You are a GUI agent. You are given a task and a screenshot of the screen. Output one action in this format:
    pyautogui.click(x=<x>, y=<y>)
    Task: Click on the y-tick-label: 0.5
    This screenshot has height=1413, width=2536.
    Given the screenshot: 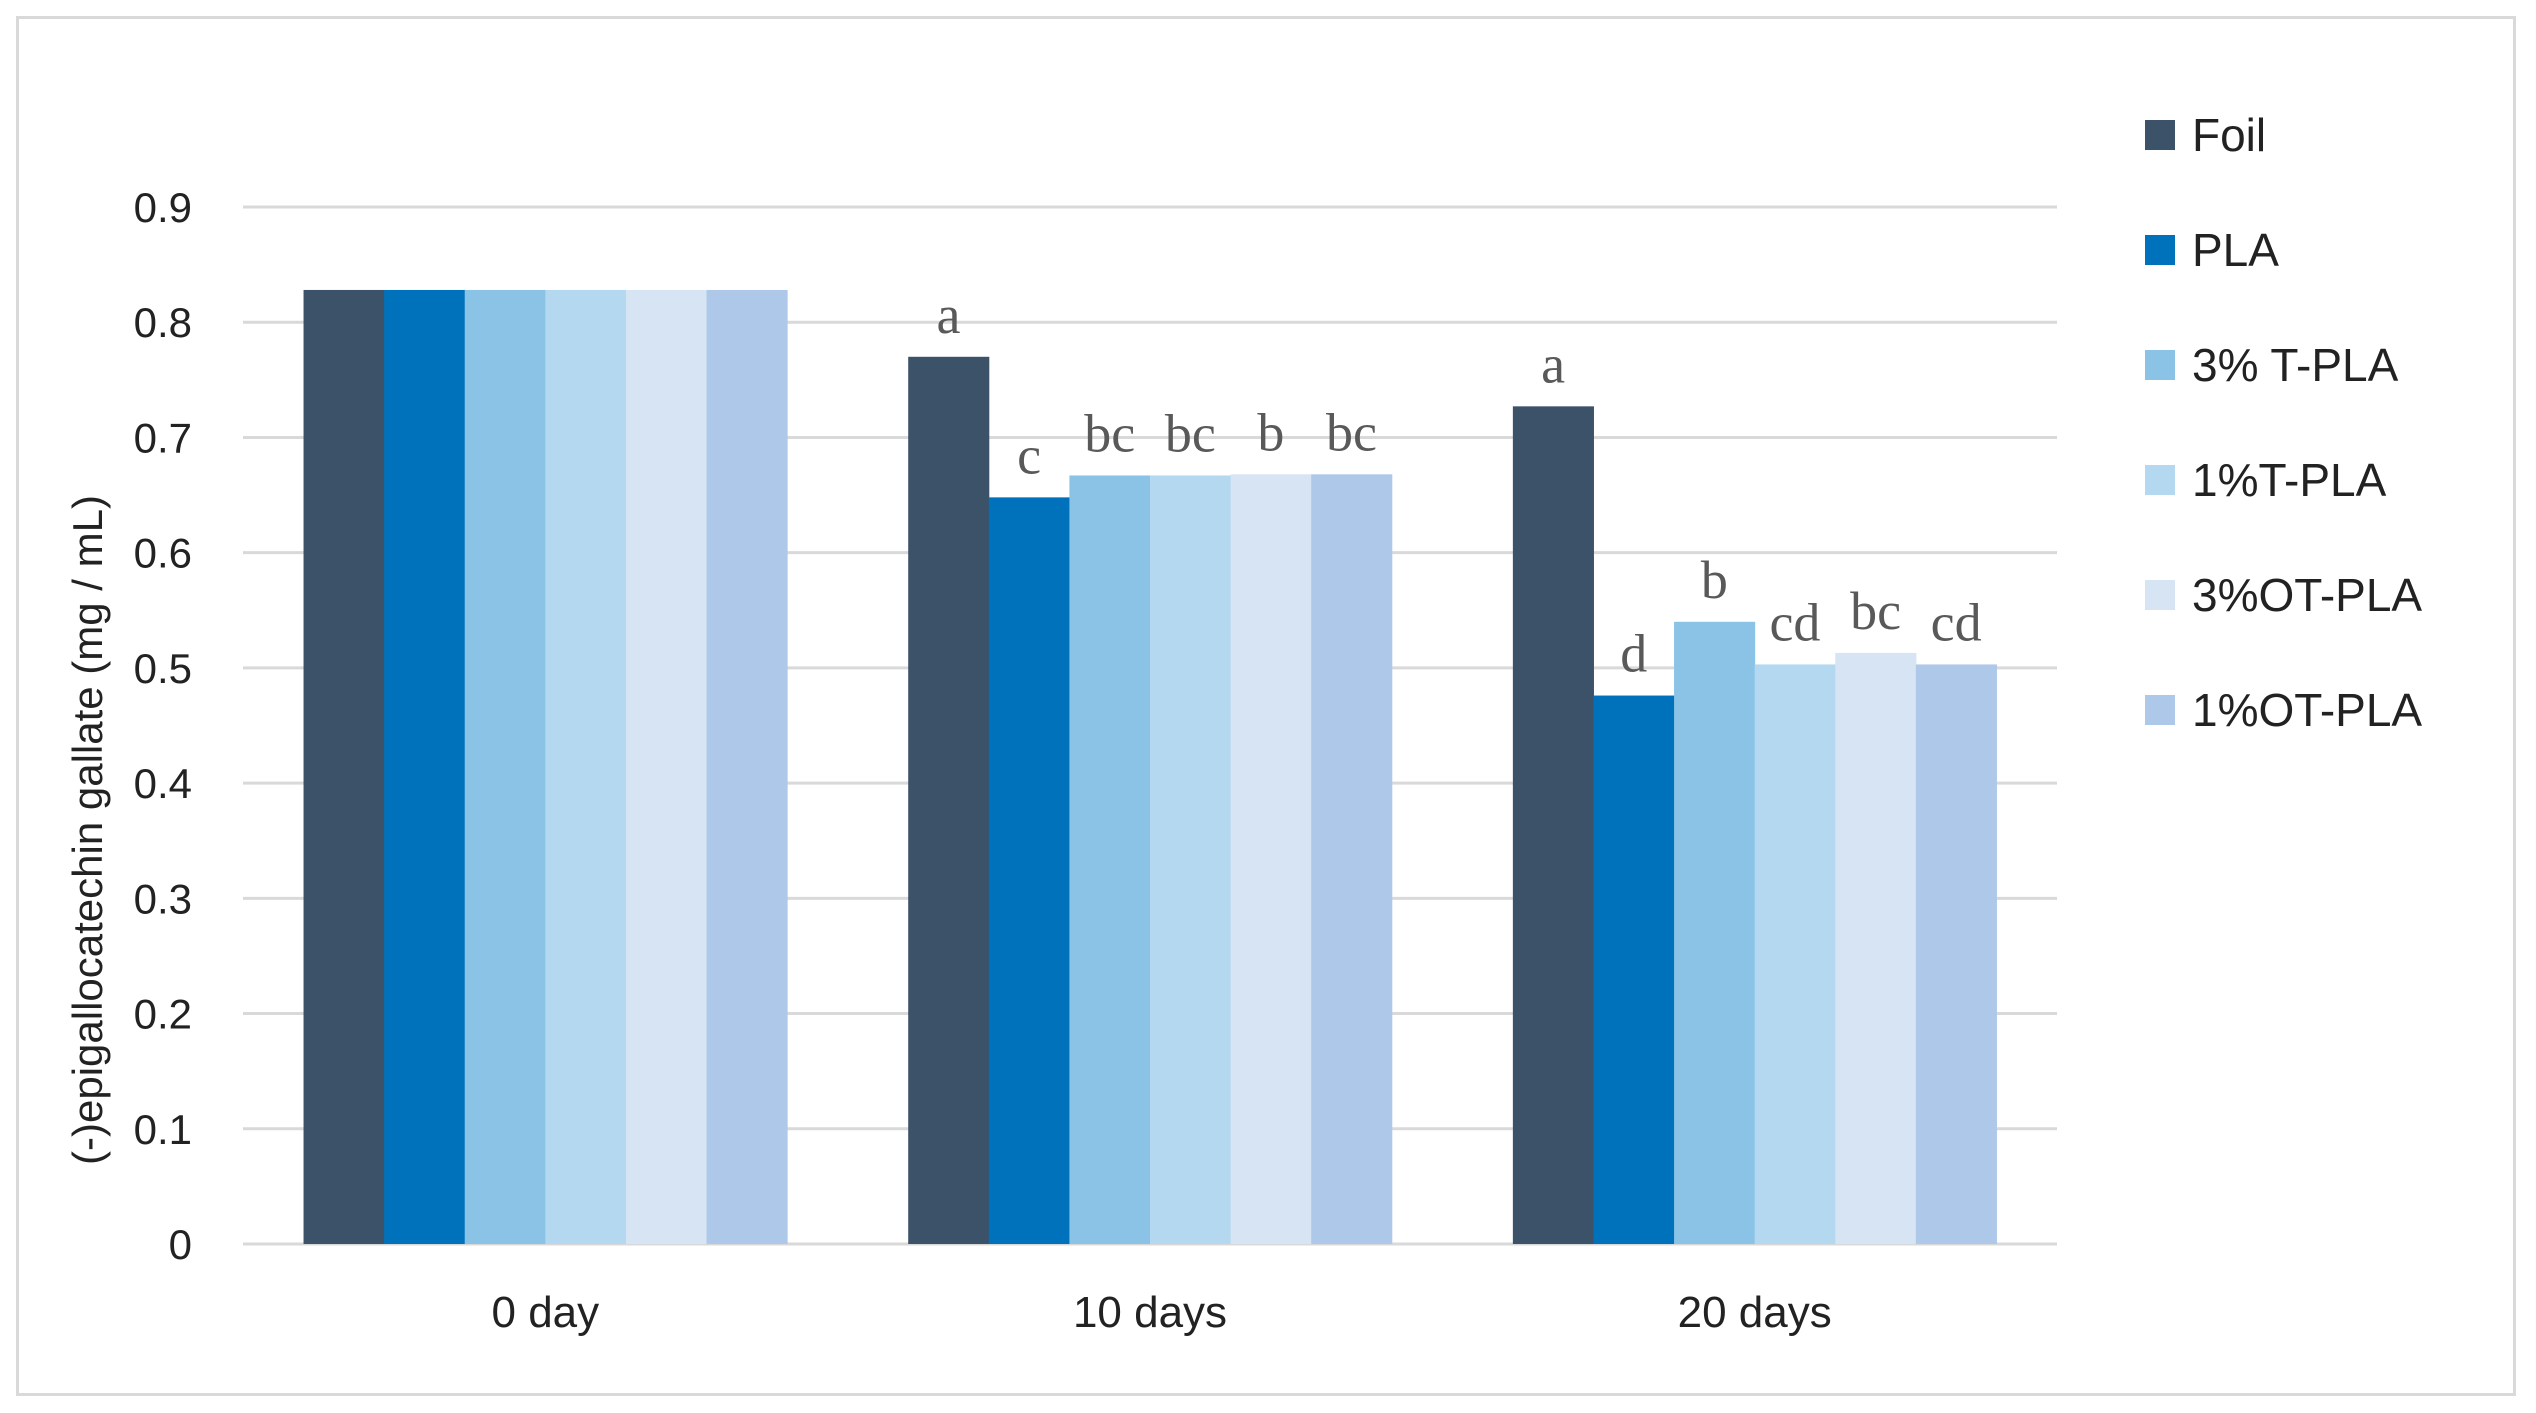 What is the action you would take?
    pyautogui.click(x=163, y=668)
    